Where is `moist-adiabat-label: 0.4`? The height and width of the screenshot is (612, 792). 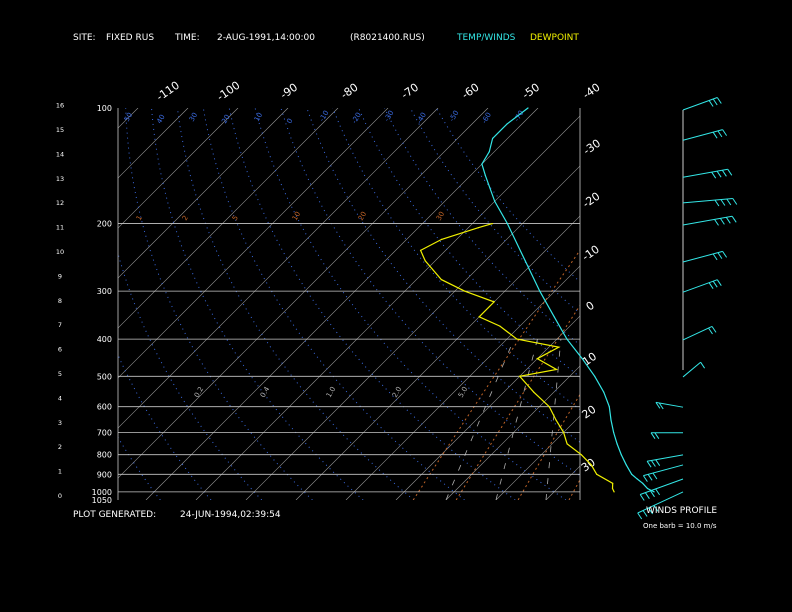
moist-adiabat-label: 0.4 is located at coordinates (265, 392).